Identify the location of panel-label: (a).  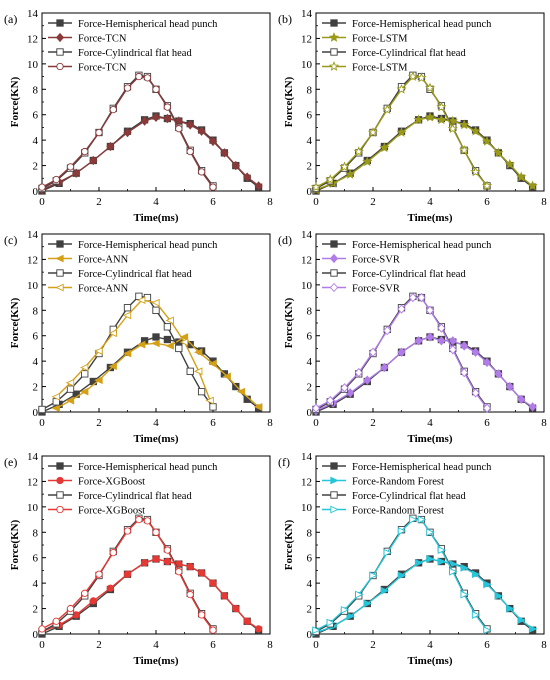
(10, 19).